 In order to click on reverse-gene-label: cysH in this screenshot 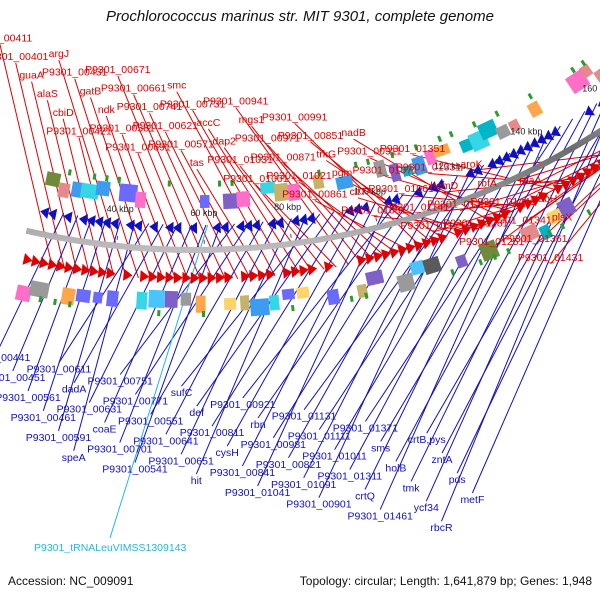, I will do `click(227, 453)`.